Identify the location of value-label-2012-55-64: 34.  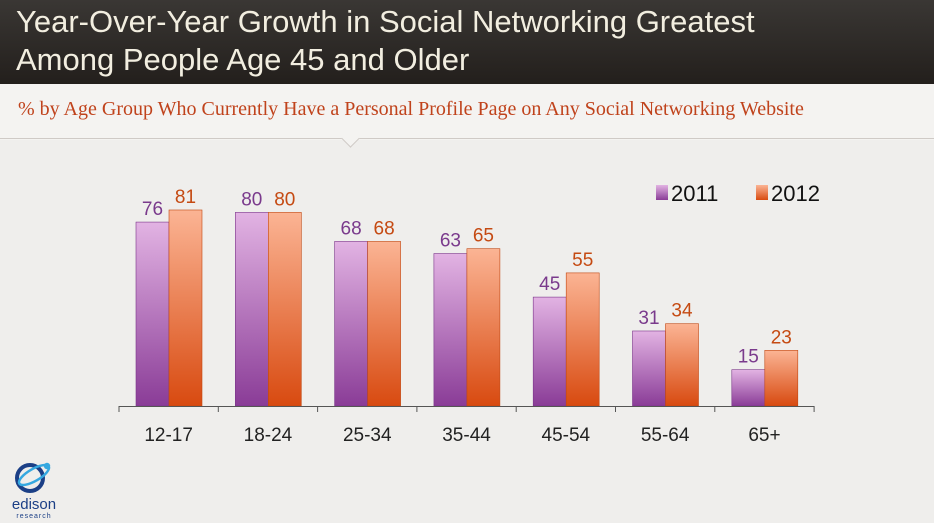
(682, 311).